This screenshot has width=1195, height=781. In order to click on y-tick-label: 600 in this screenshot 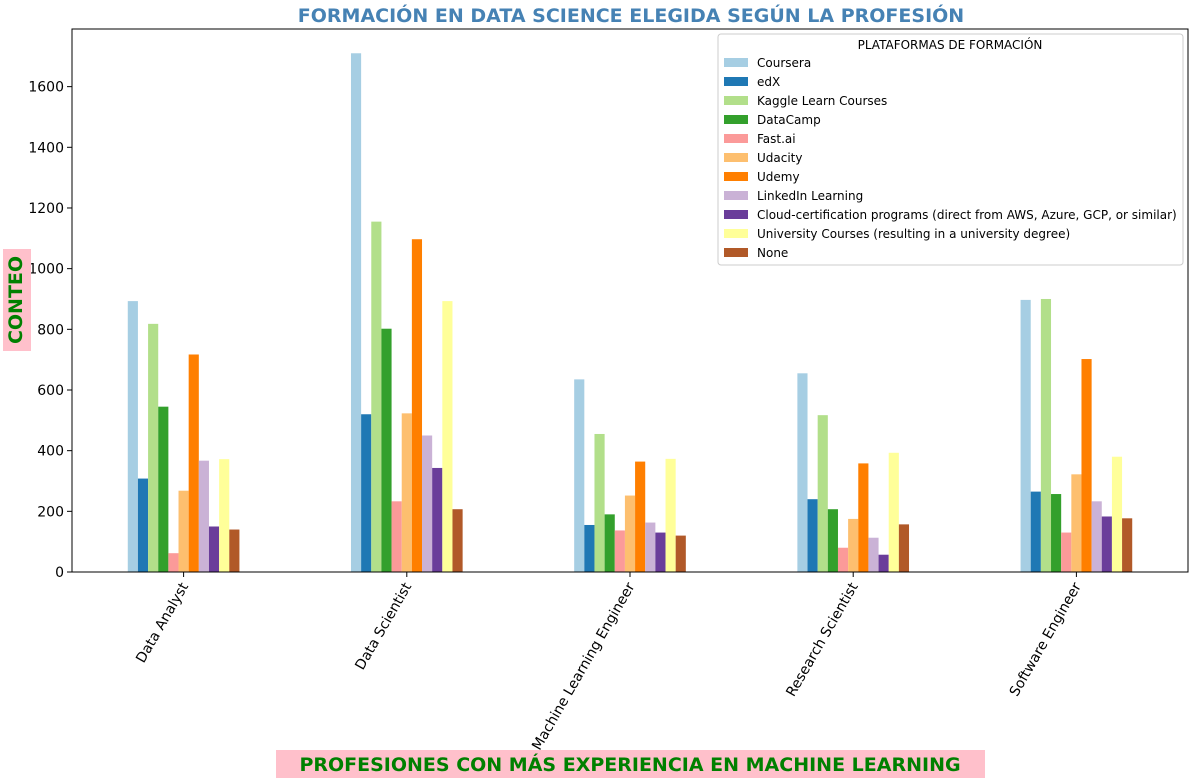, I will do `click(50, 391)`.